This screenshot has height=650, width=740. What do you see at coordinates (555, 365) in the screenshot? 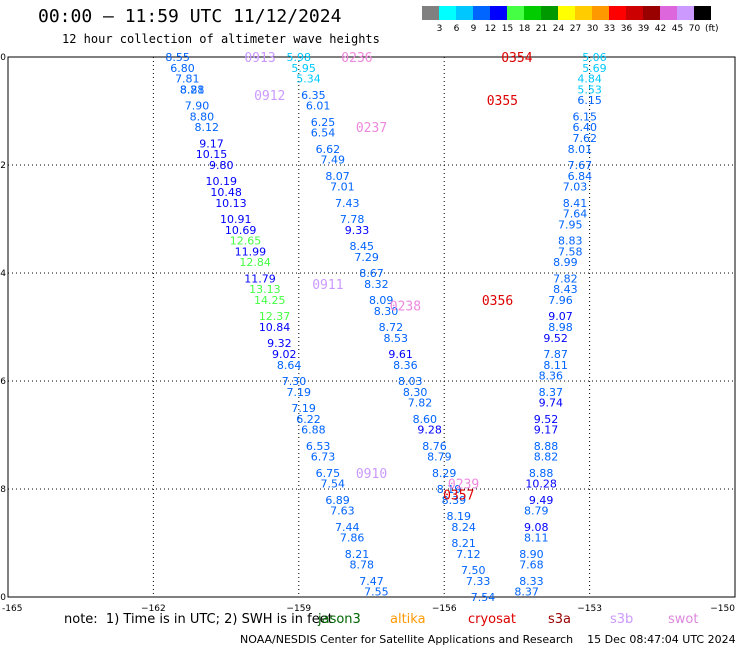
I see `wave-height-value: 8.11` at bounding box center [555, 365].